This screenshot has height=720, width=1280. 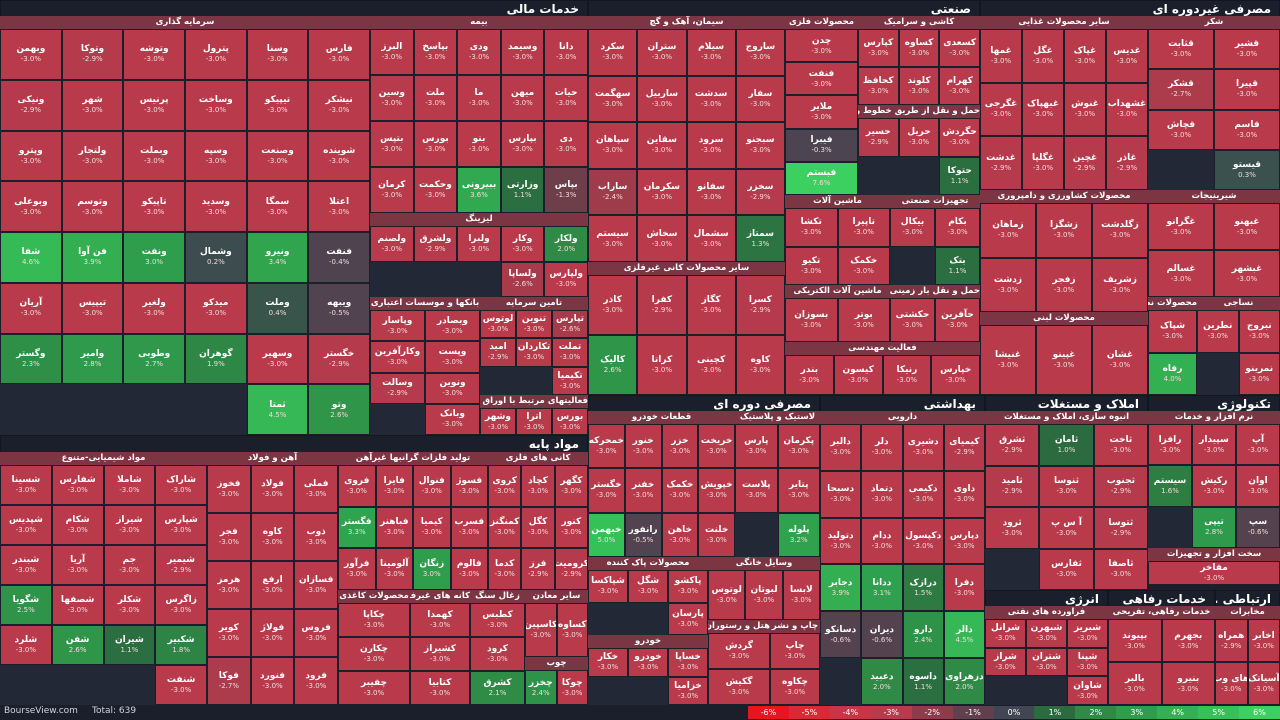 What do you see at coordinates (31, 206) in the screenshot?
I see `stock-tile: وبوعلی -3.0%` at bounding box center [31, 206].